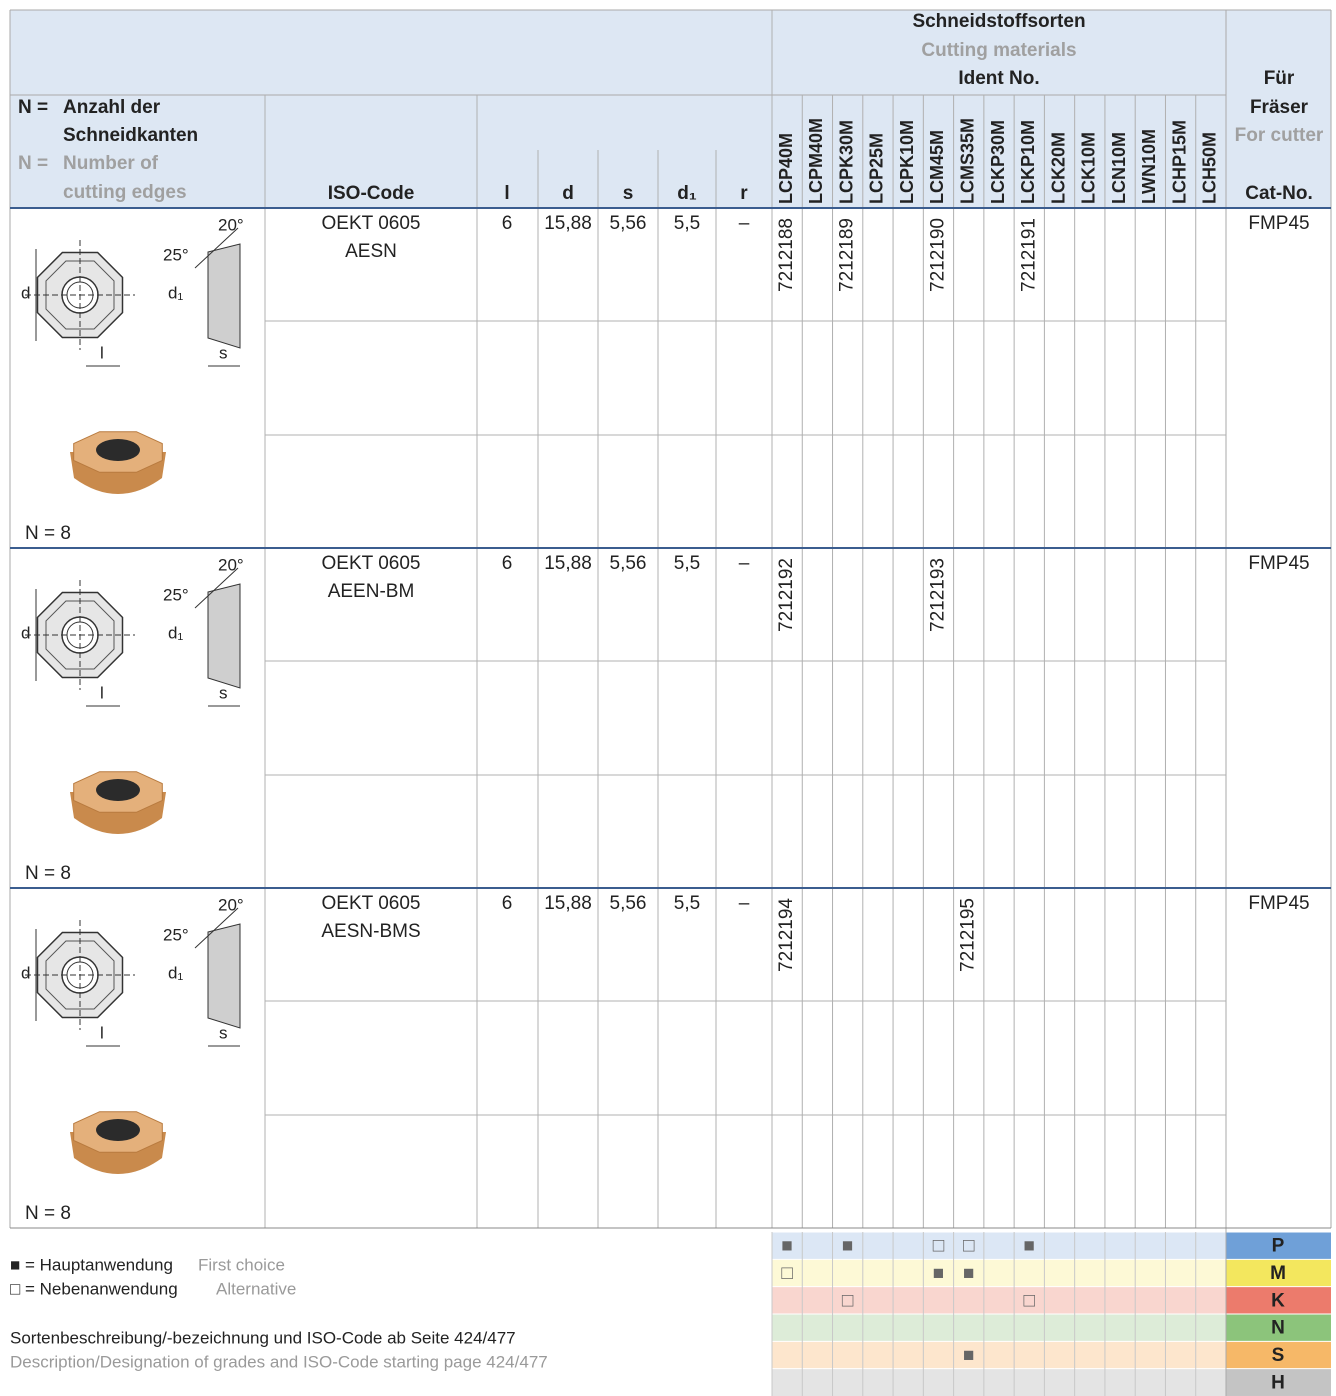 Image resolution: width=1336 pixels, height=1396 pixels. Describe the element at coordinates (786, 595) in the screenshot. I see `ident-no: 7212192` at that location.